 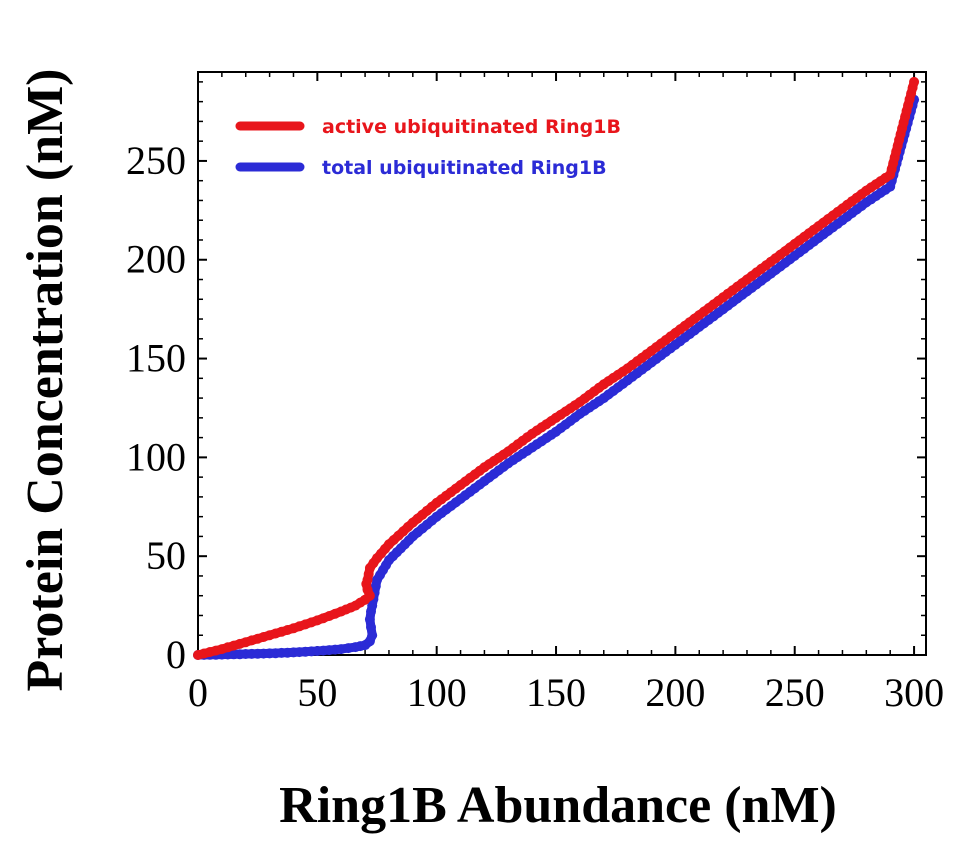 I want to click on x-tick-label: 50, so click(x=317, y=692).